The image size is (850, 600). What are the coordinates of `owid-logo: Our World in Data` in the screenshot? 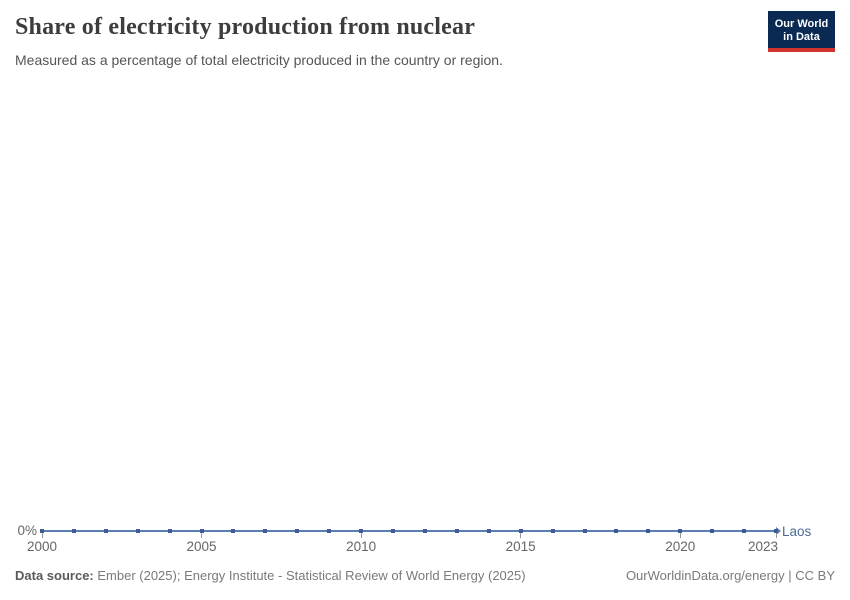 It's located at (801, 31).